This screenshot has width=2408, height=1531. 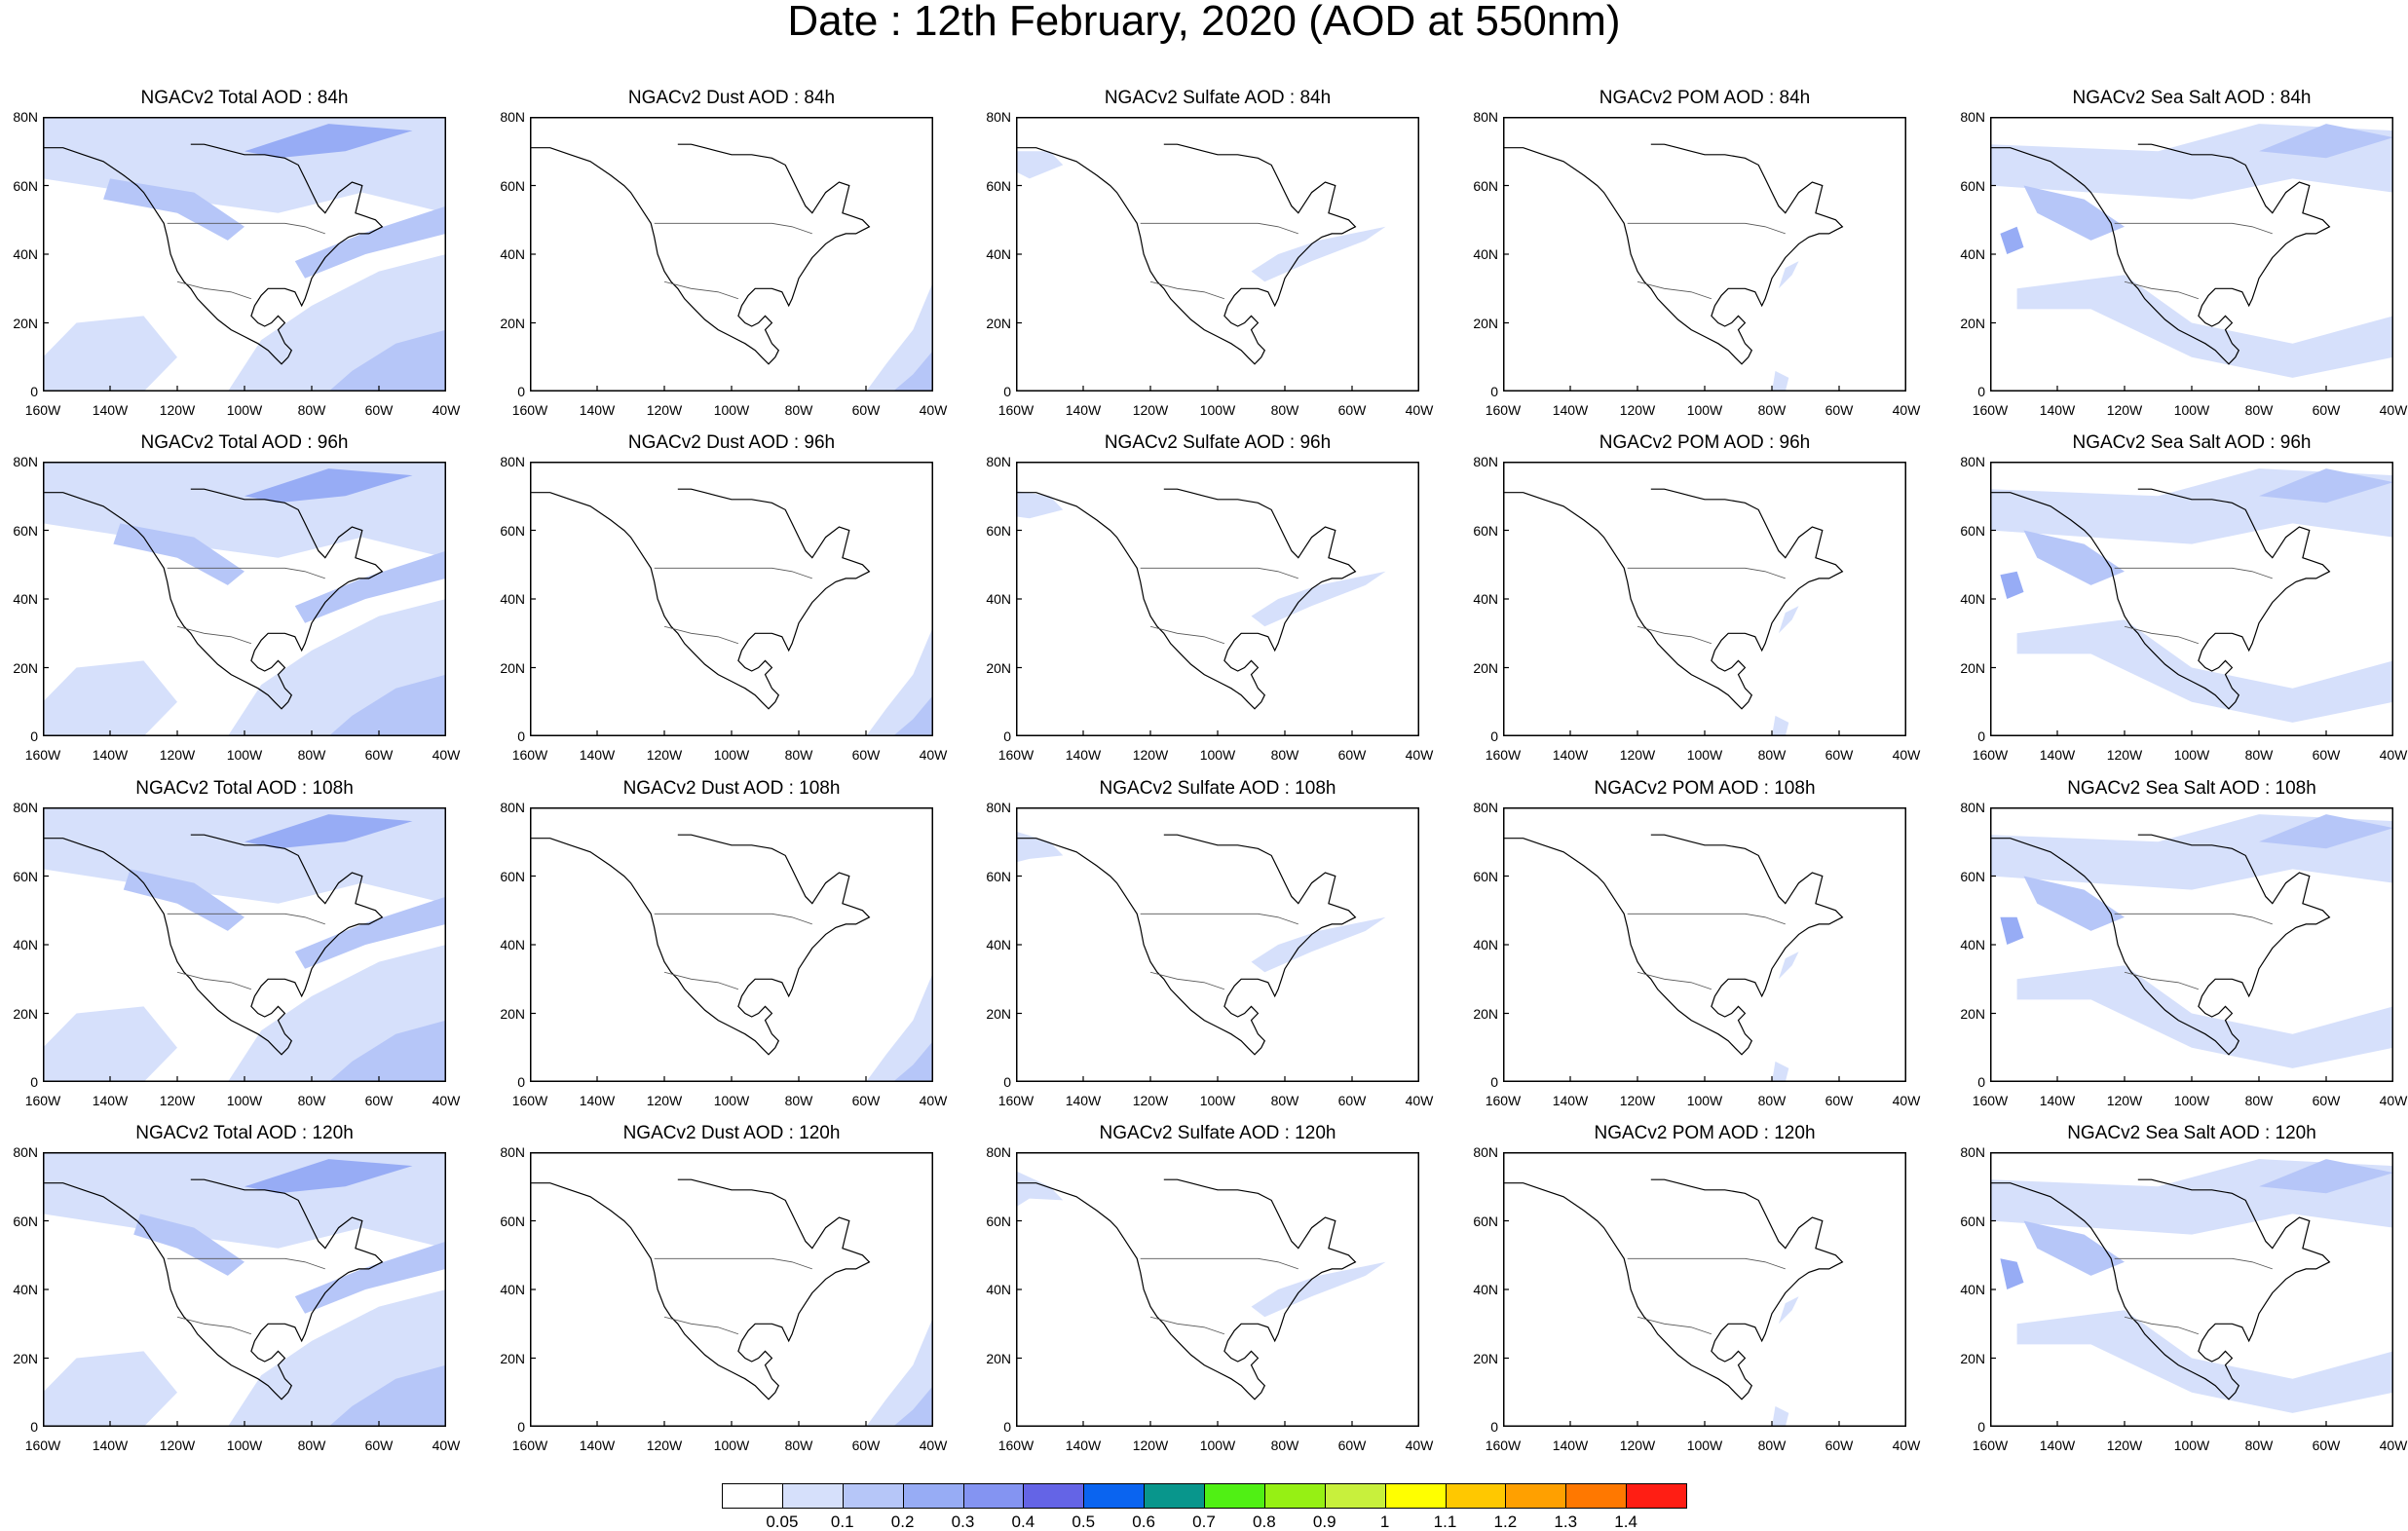 I want to click on colorbar-label: 0.2, so click(x=902, y=1521).